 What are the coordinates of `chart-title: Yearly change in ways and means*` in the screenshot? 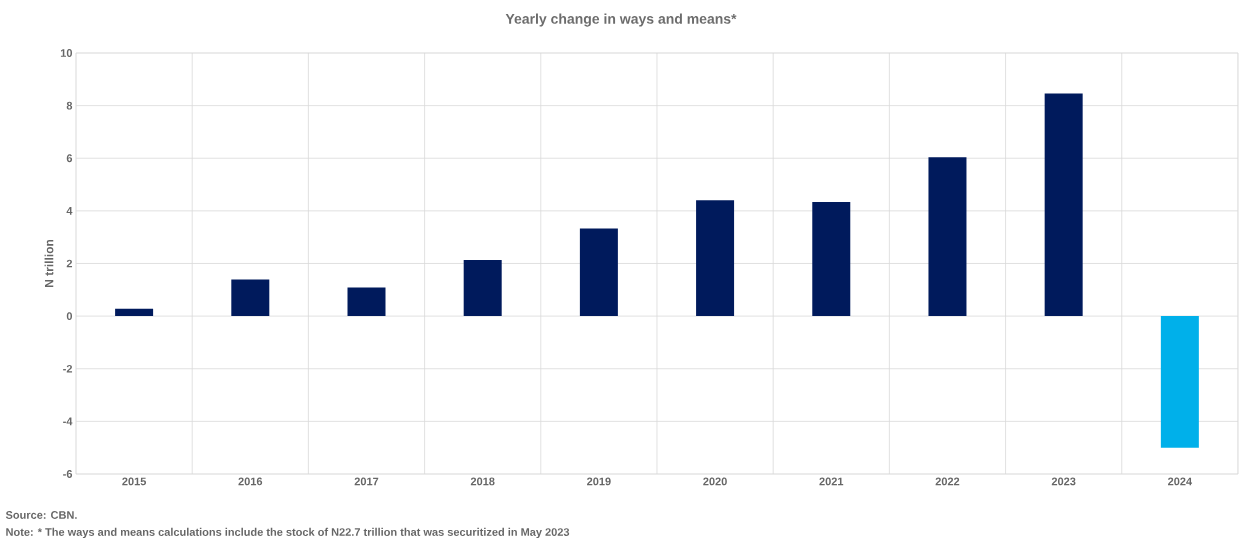 It's located at (621, 20).